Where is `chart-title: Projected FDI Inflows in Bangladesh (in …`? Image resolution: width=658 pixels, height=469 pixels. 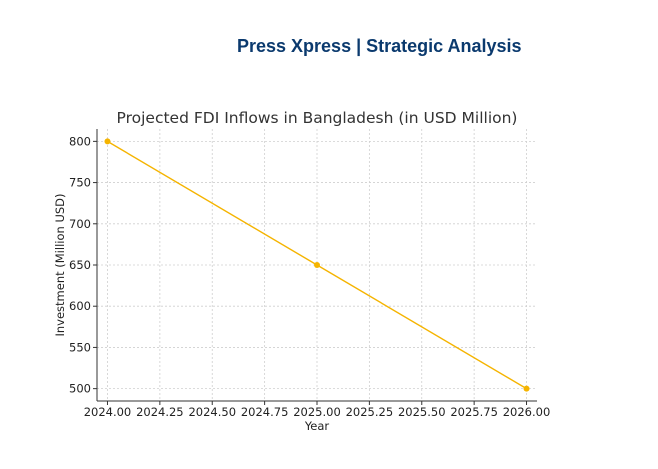
chart-title: Projected FDI Inflows in Bangladesh (in … is located at coordinates (317, 118).